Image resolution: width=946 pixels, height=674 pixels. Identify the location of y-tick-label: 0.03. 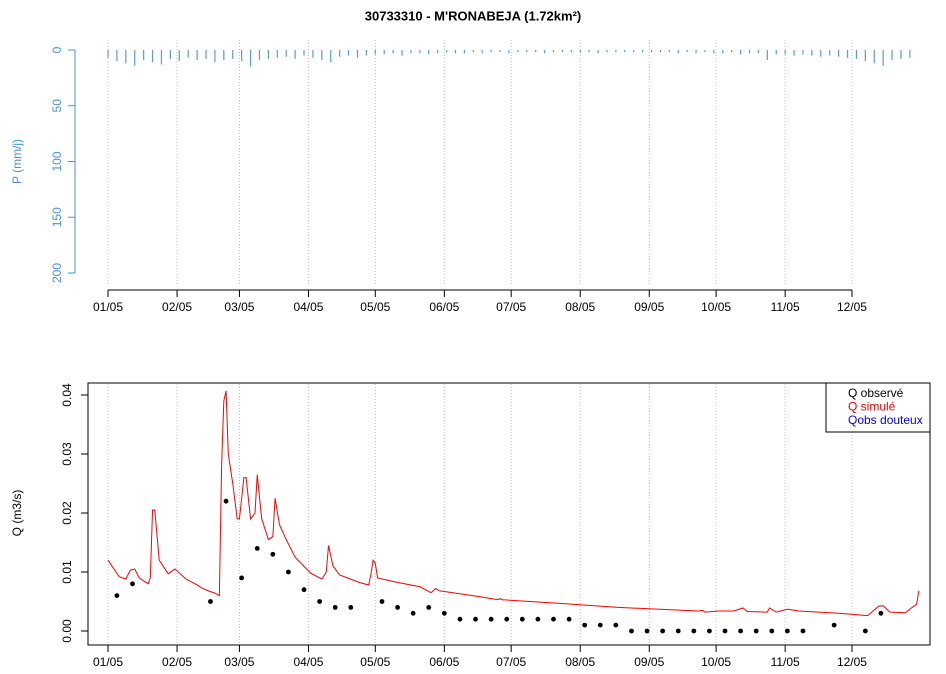
(67, 454).